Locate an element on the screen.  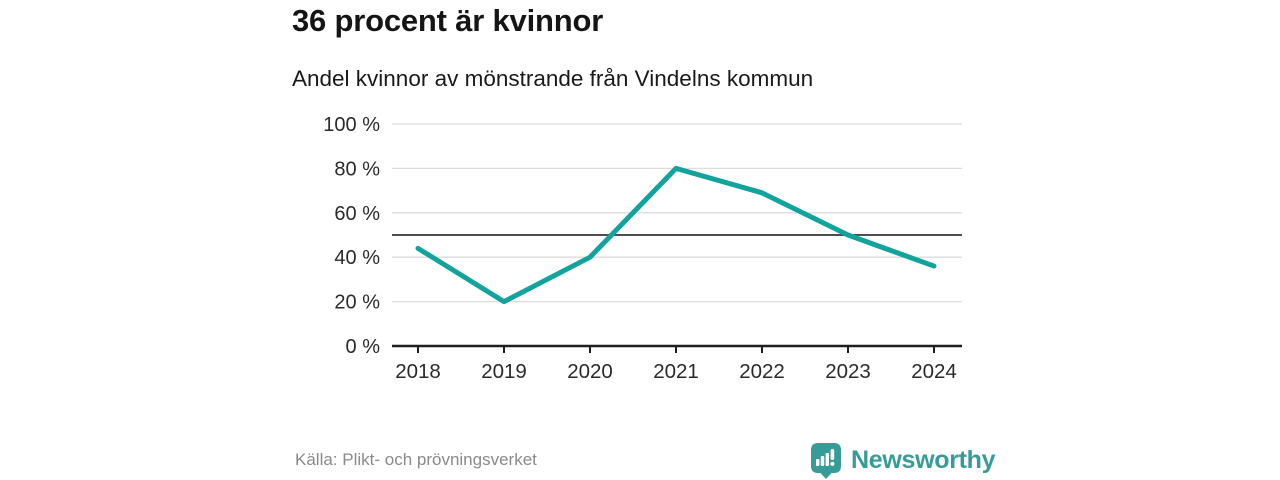
newsworthy-logo: Newsworthy is located at coordinates (902, 460).